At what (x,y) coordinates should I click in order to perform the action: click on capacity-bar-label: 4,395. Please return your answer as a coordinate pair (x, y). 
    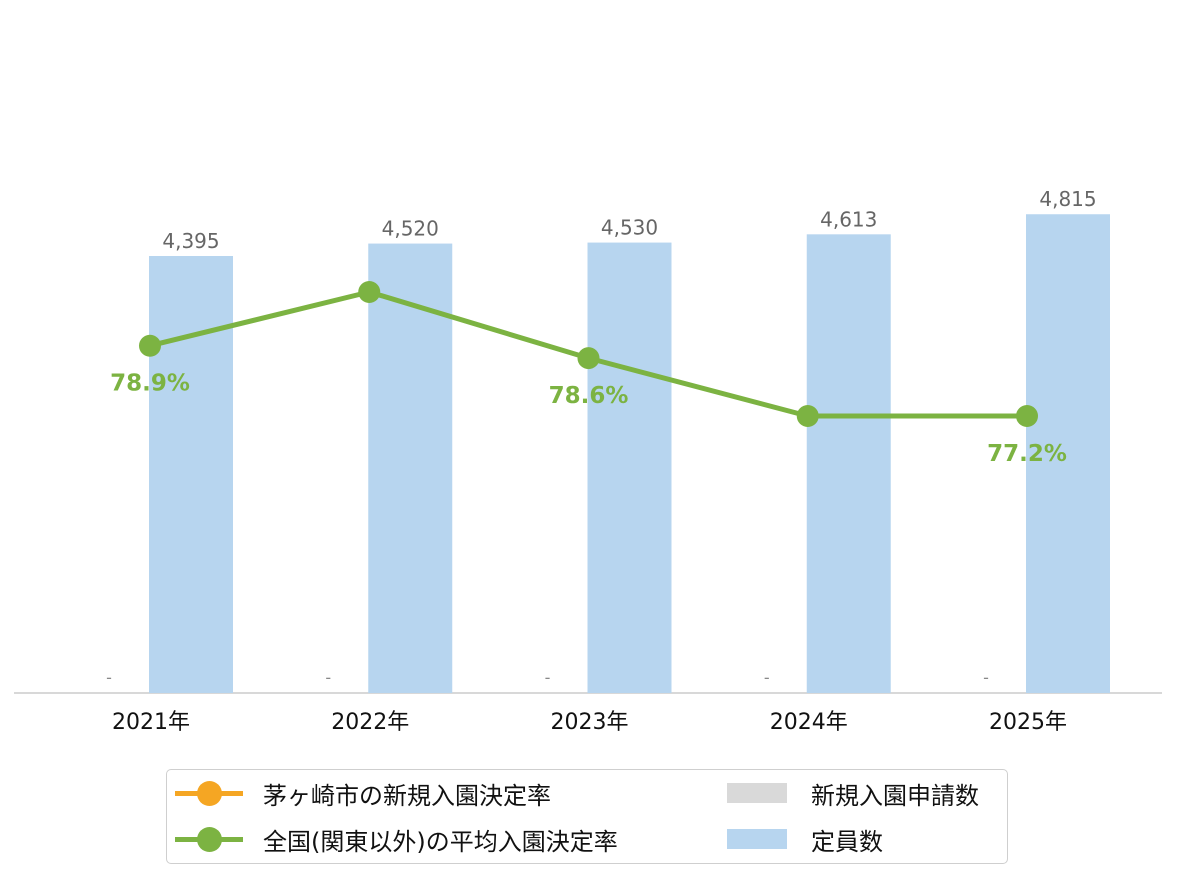
    Looking at the image, I should click on (190, 241).